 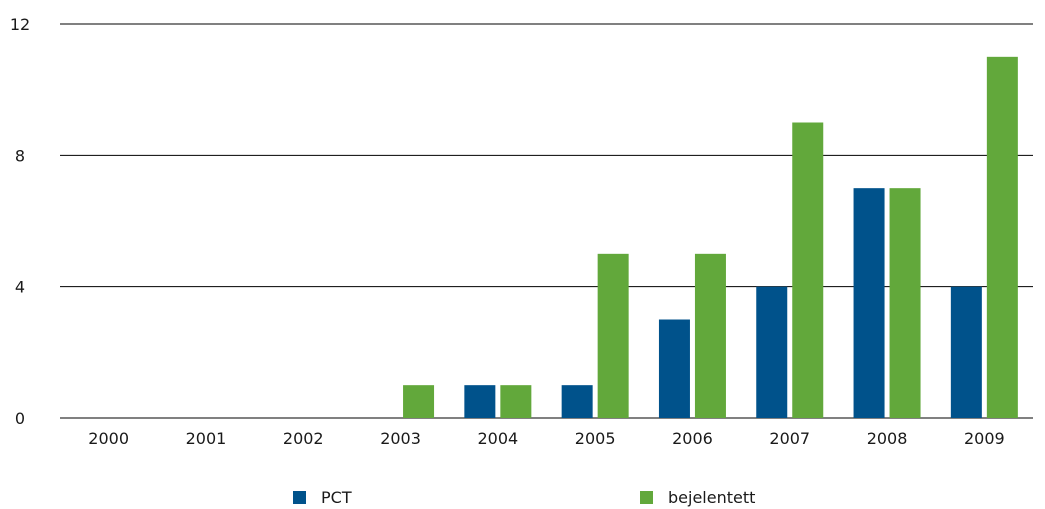 I want to click on x-tick-label: 2006, so click(x=692, y=438).